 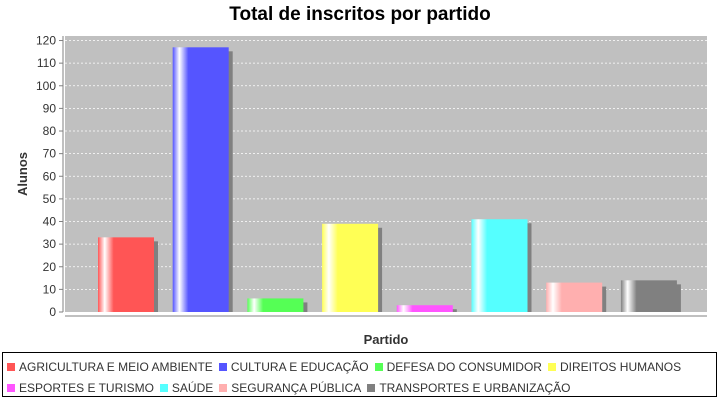 What do you see at coordinates (50, 154) in the screenshot?
I see `y-tick-label: 70` at bounding box center [50, 154].